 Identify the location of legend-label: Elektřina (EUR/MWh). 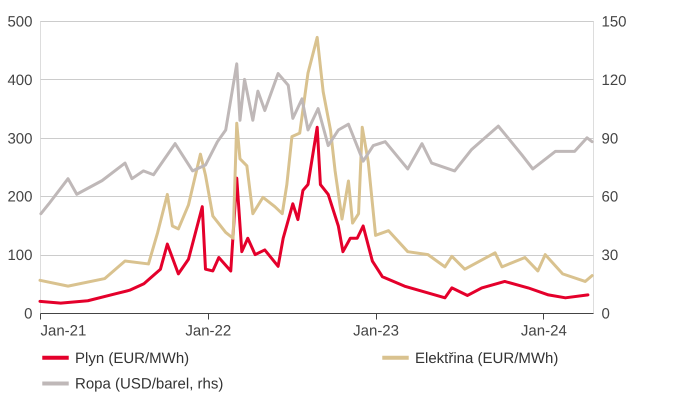
(486, 358).